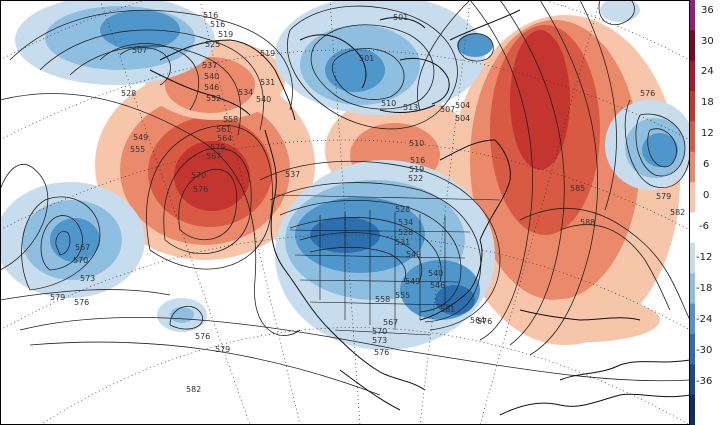  I want to click on colorbar-tick-label: -36, so click(704, 381).